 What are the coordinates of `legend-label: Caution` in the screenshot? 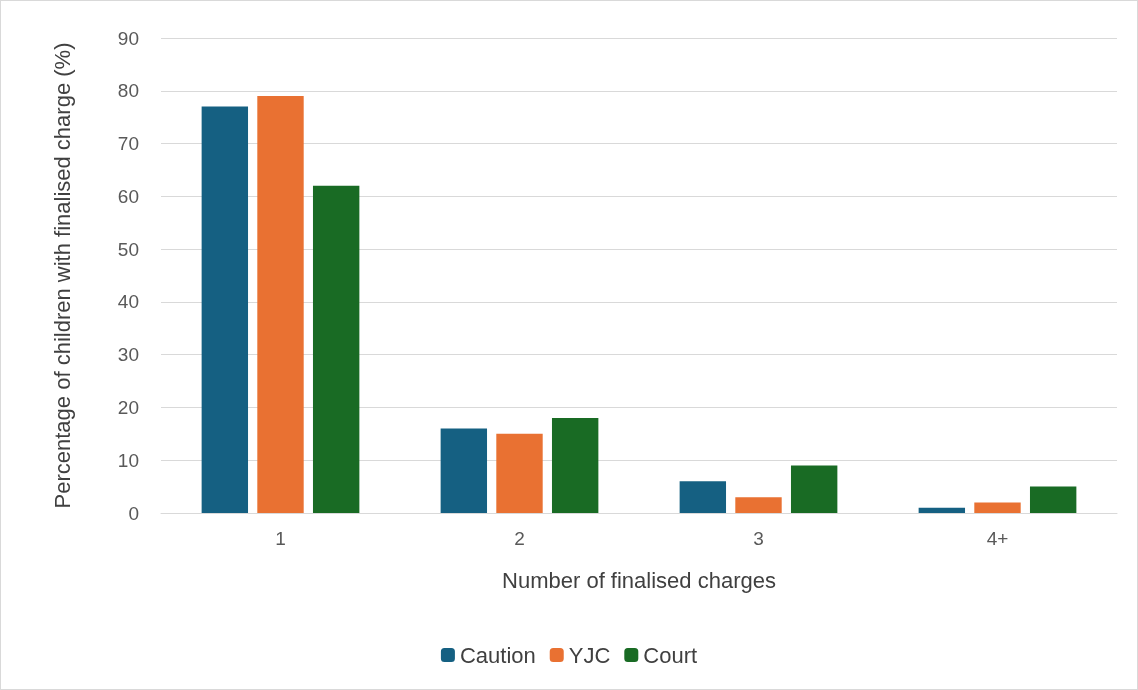 It's located at (497, 655).